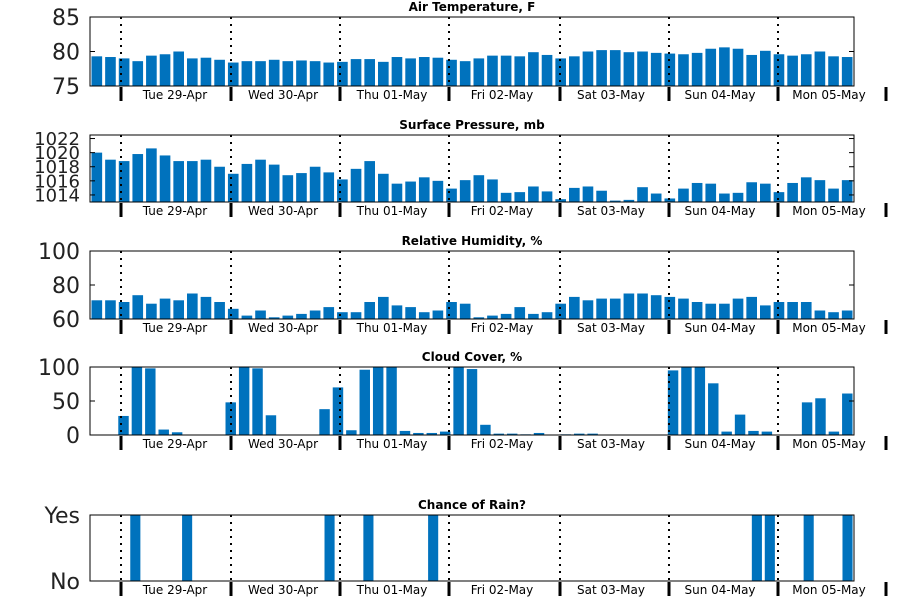 This screenshot has height=604, width=900. What do you see at coordinates (66, 87) in the screenshot?
I see `air-temperature-ytick-label: 75` at bounding box center [66, 87].